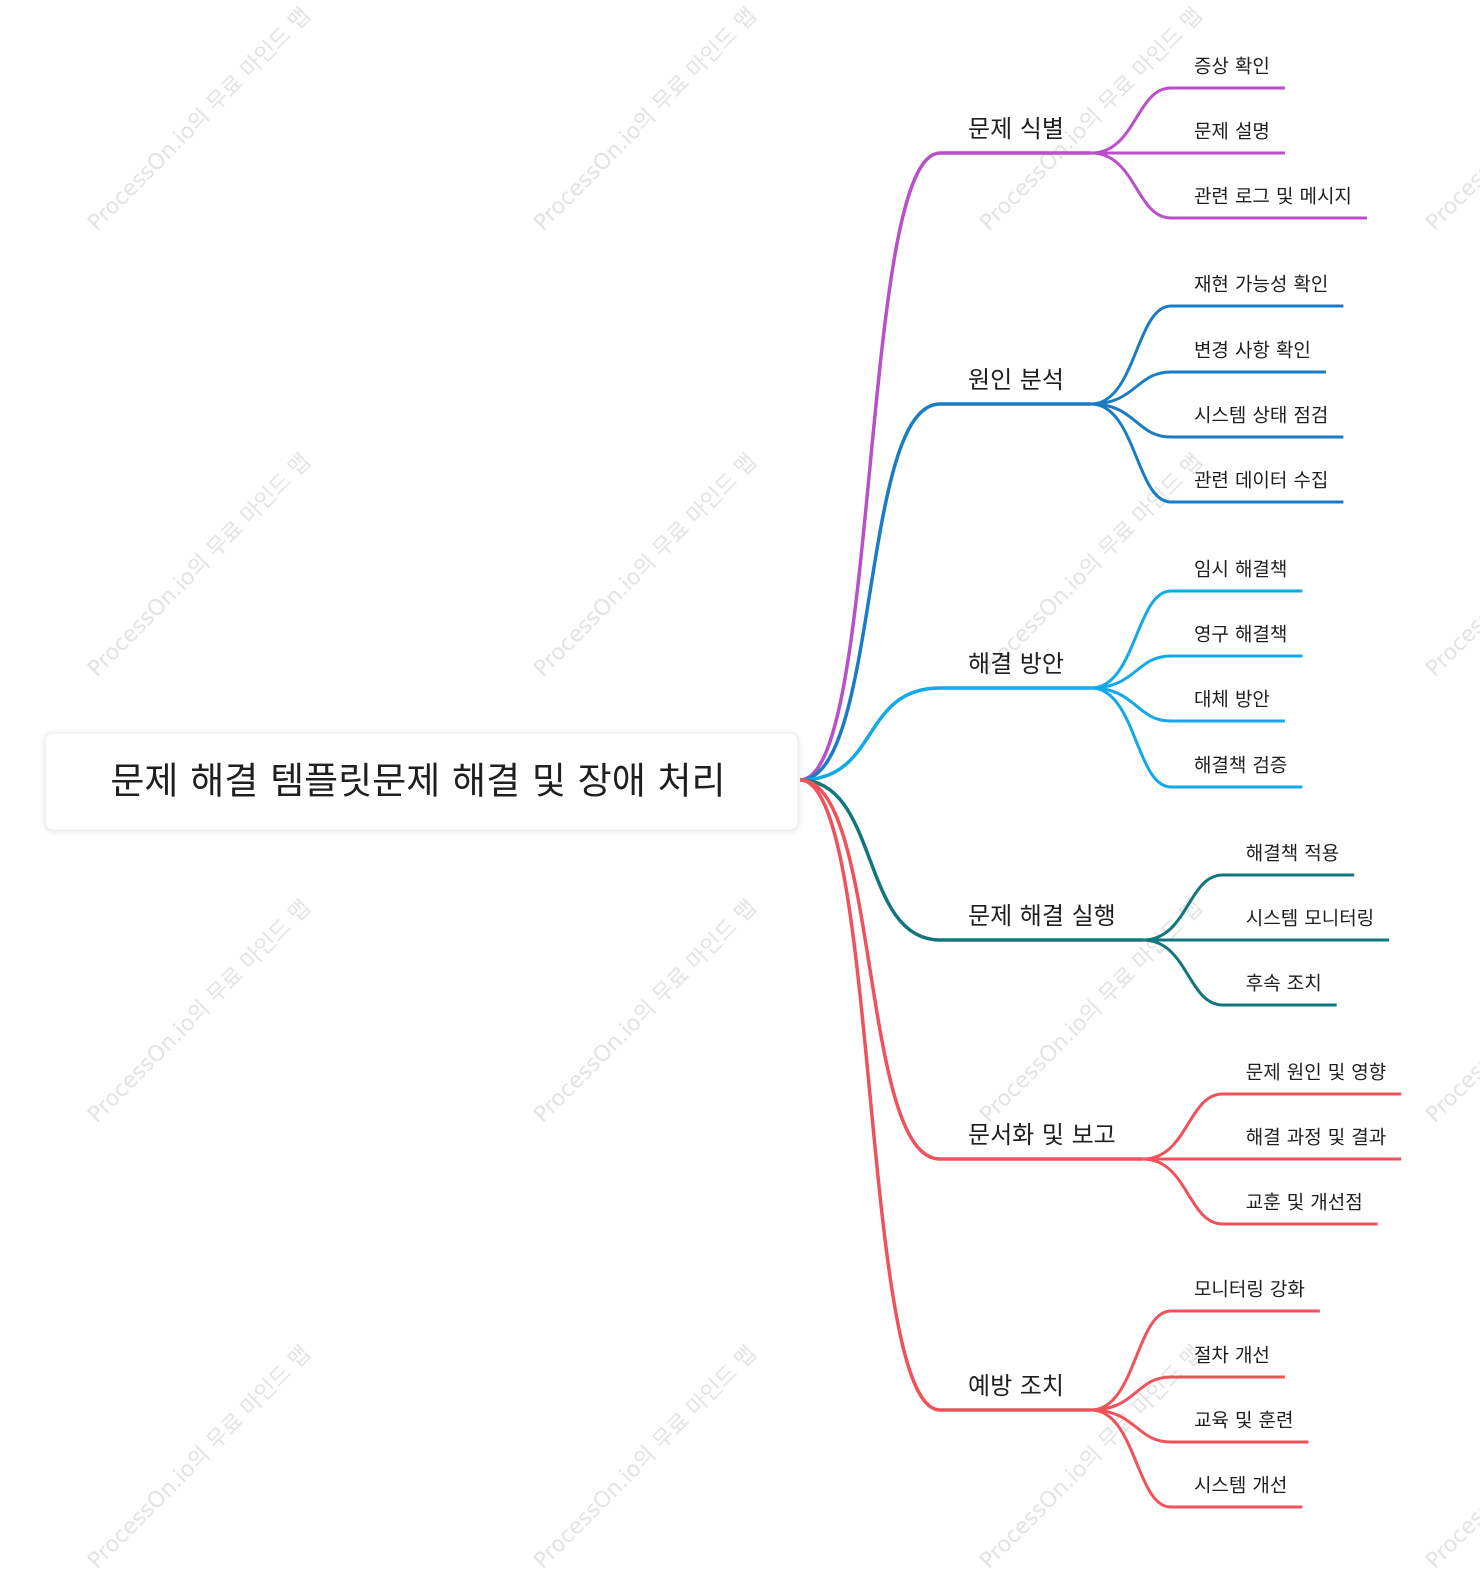  I want to click on child-label: 시스템 개선, so click(1240, 1486).